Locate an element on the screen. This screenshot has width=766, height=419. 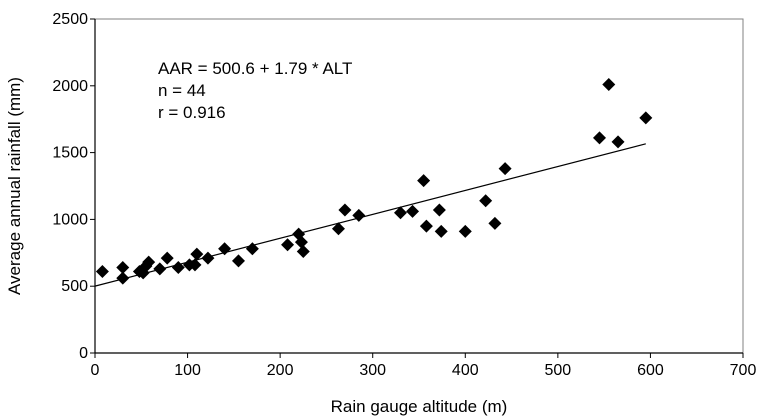
y-axis-ticks: 0 500 1000 1500 2000 2500 is located at coordinates (73, 186).